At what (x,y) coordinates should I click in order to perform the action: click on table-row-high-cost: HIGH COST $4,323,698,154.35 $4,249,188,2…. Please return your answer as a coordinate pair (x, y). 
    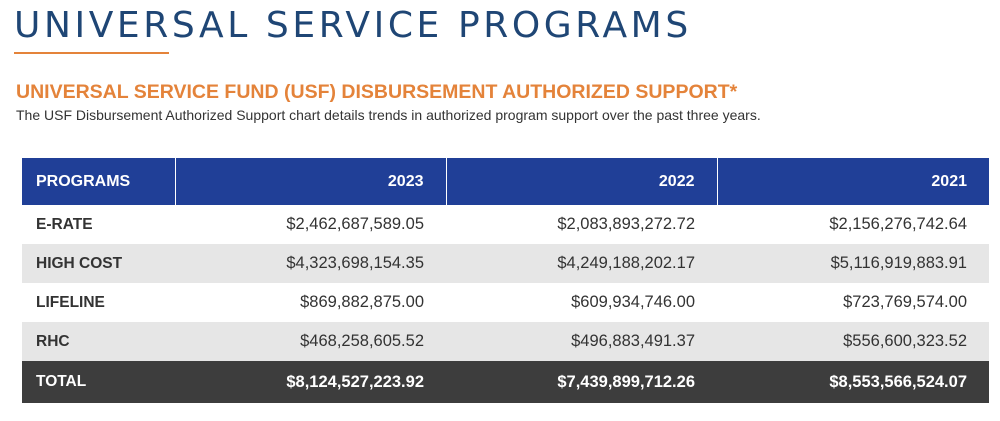
    Looking at the image, I should click on (505, 263).